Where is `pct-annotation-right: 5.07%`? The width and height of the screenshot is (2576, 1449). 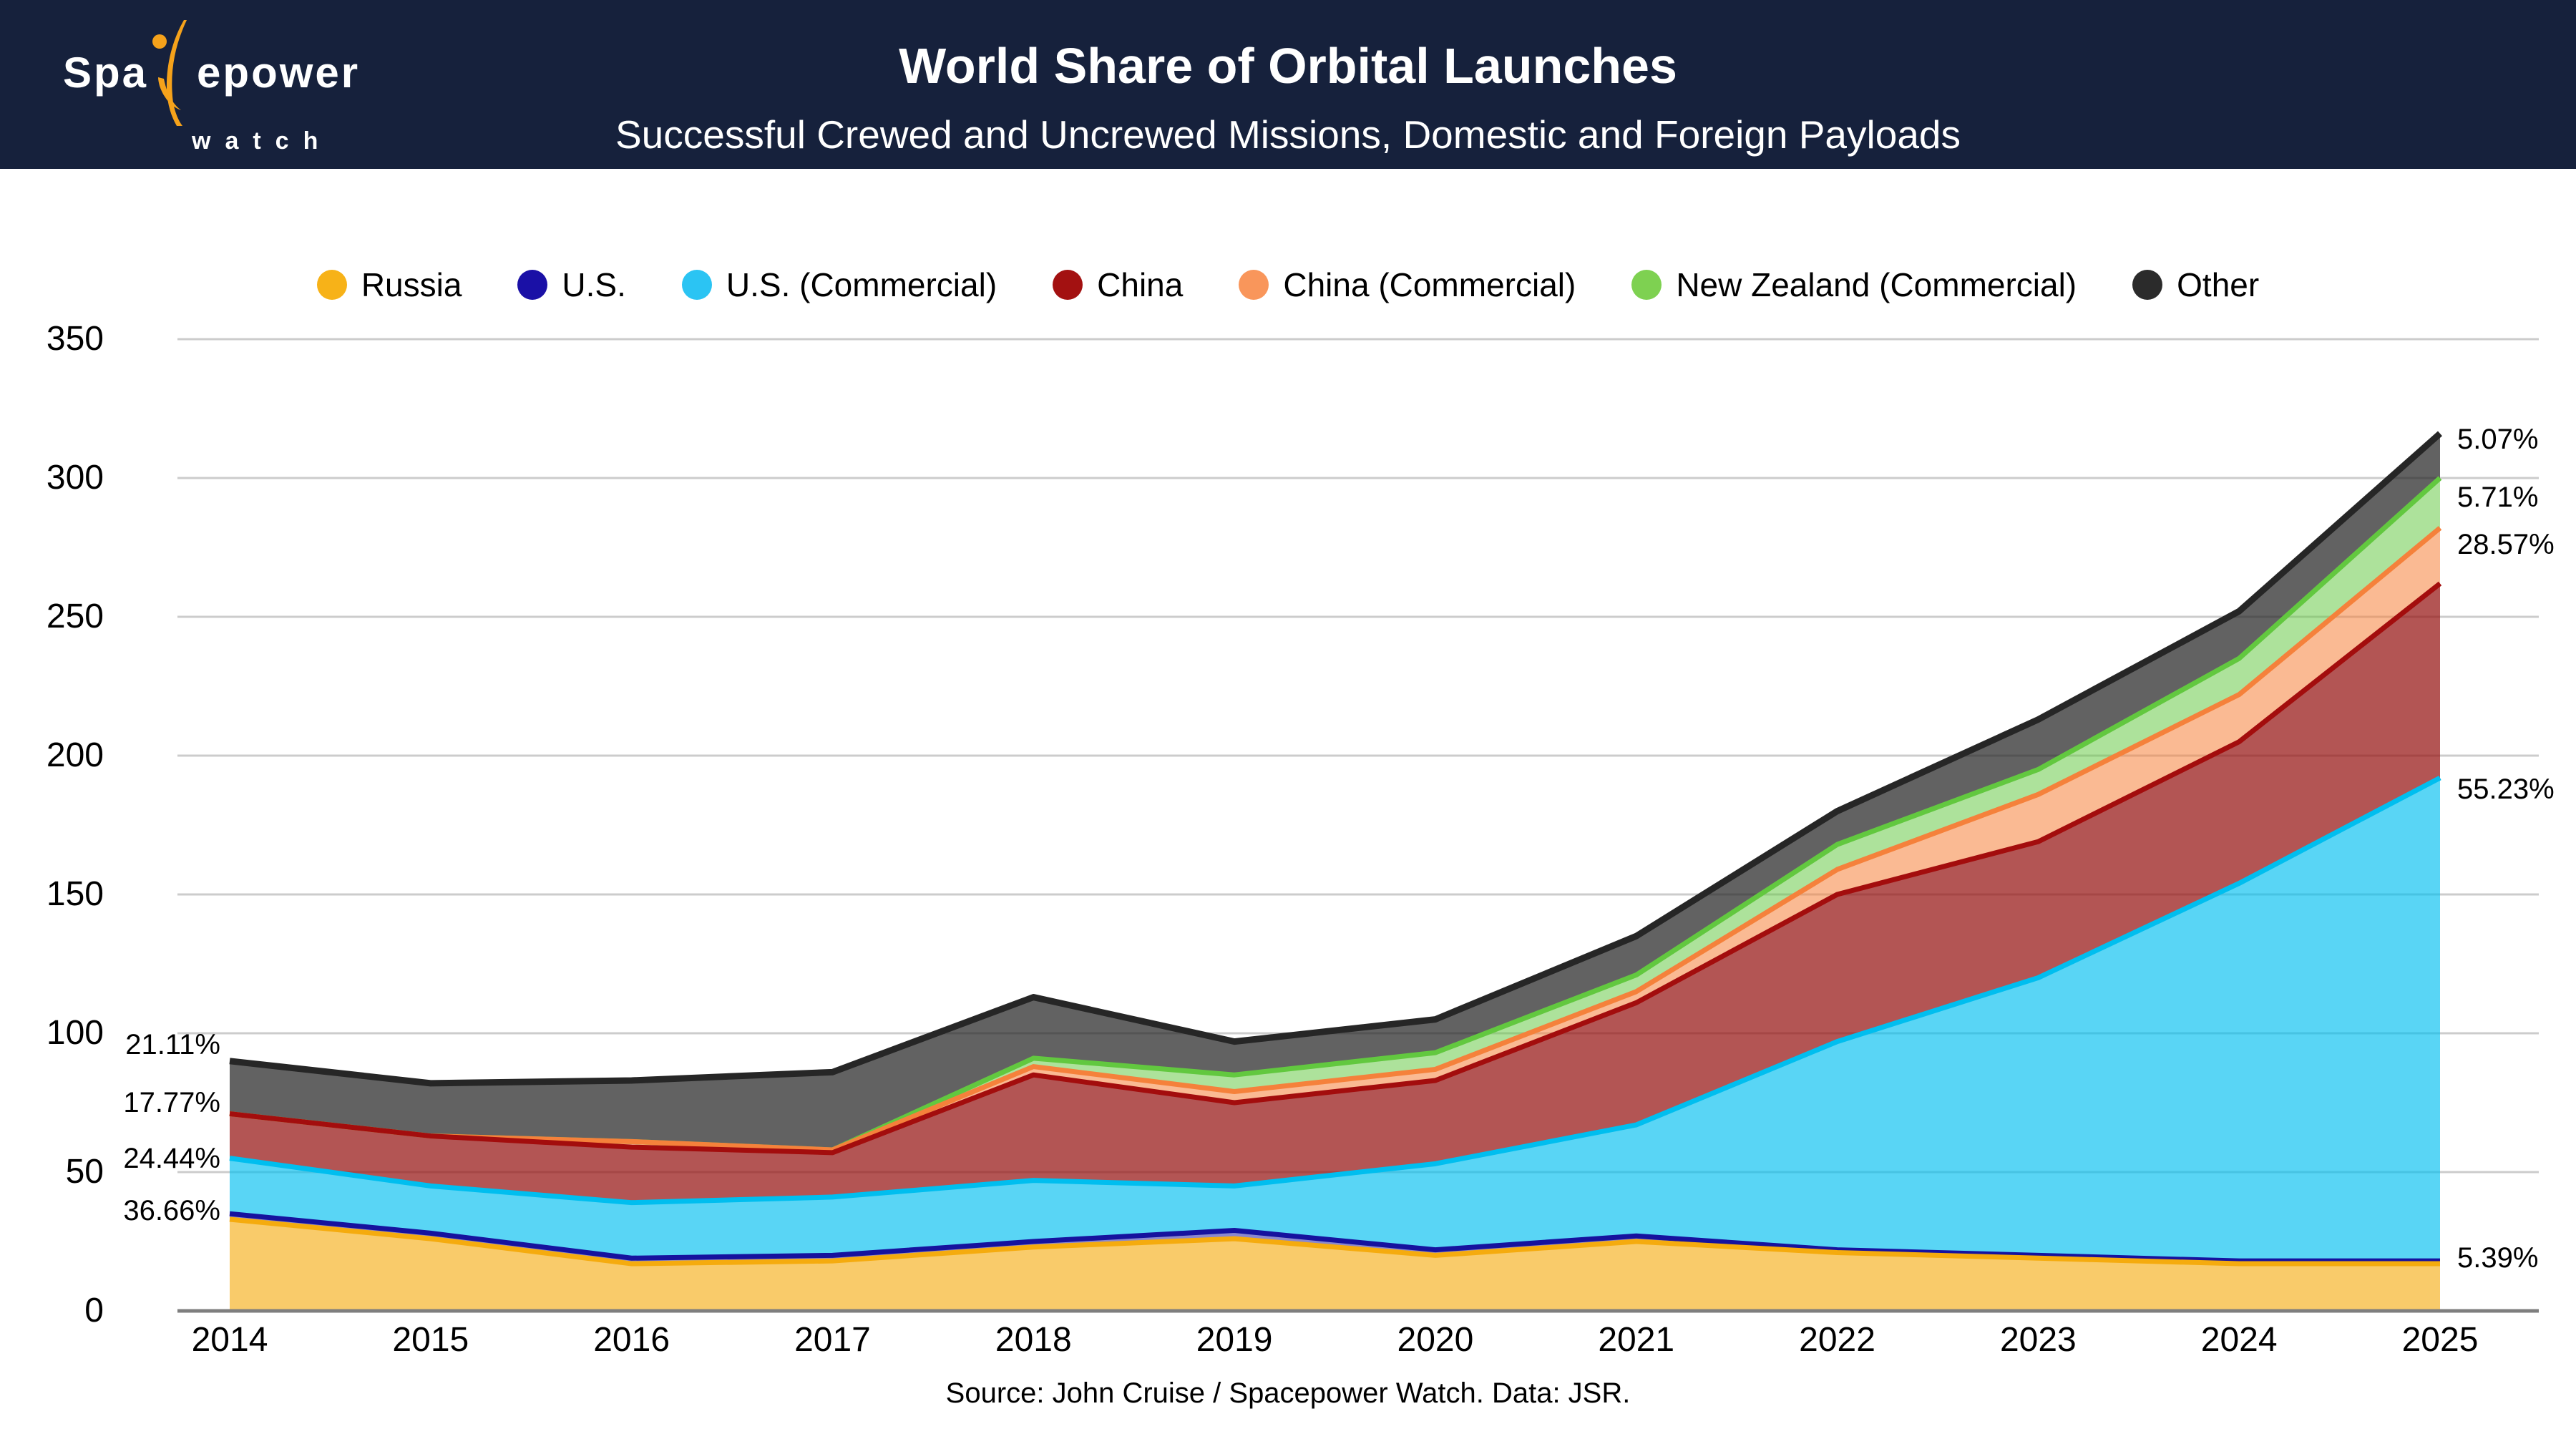
pct-annotation-right: 5.07% is located at coordinates (2498, 439).